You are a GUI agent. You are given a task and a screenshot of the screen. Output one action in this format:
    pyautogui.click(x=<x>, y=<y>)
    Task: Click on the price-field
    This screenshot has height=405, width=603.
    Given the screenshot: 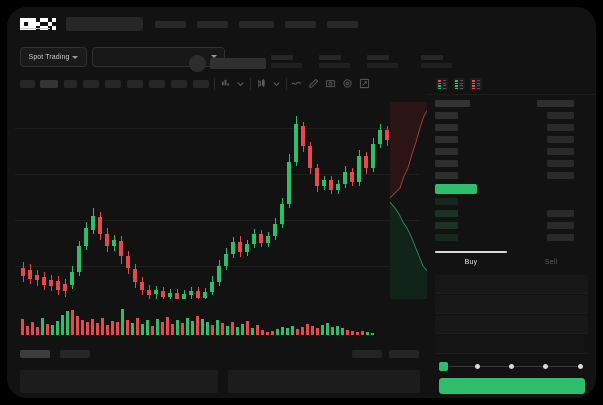 What is the action you would take?
    pyautogui.click(x=511, y=284)
    